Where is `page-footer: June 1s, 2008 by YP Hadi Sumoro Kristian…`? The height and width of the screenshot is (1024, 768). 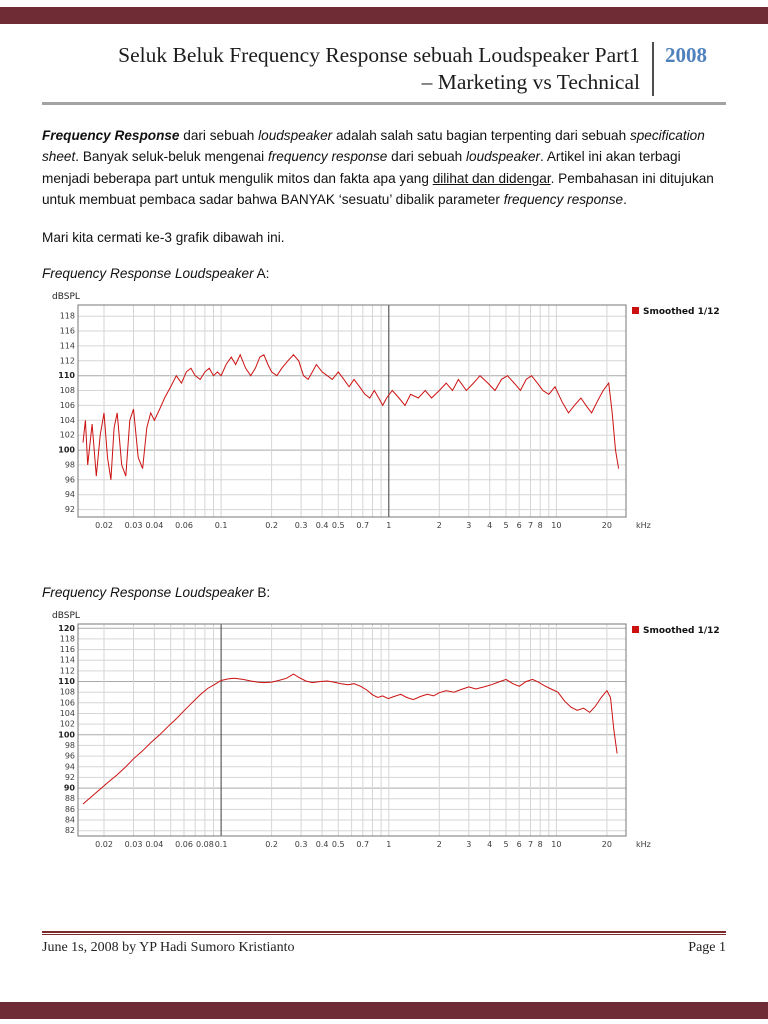 page-footer: June 1s, 2008 by YP Hadi Sumoro Kristian… is located at coordinates (384, 943).